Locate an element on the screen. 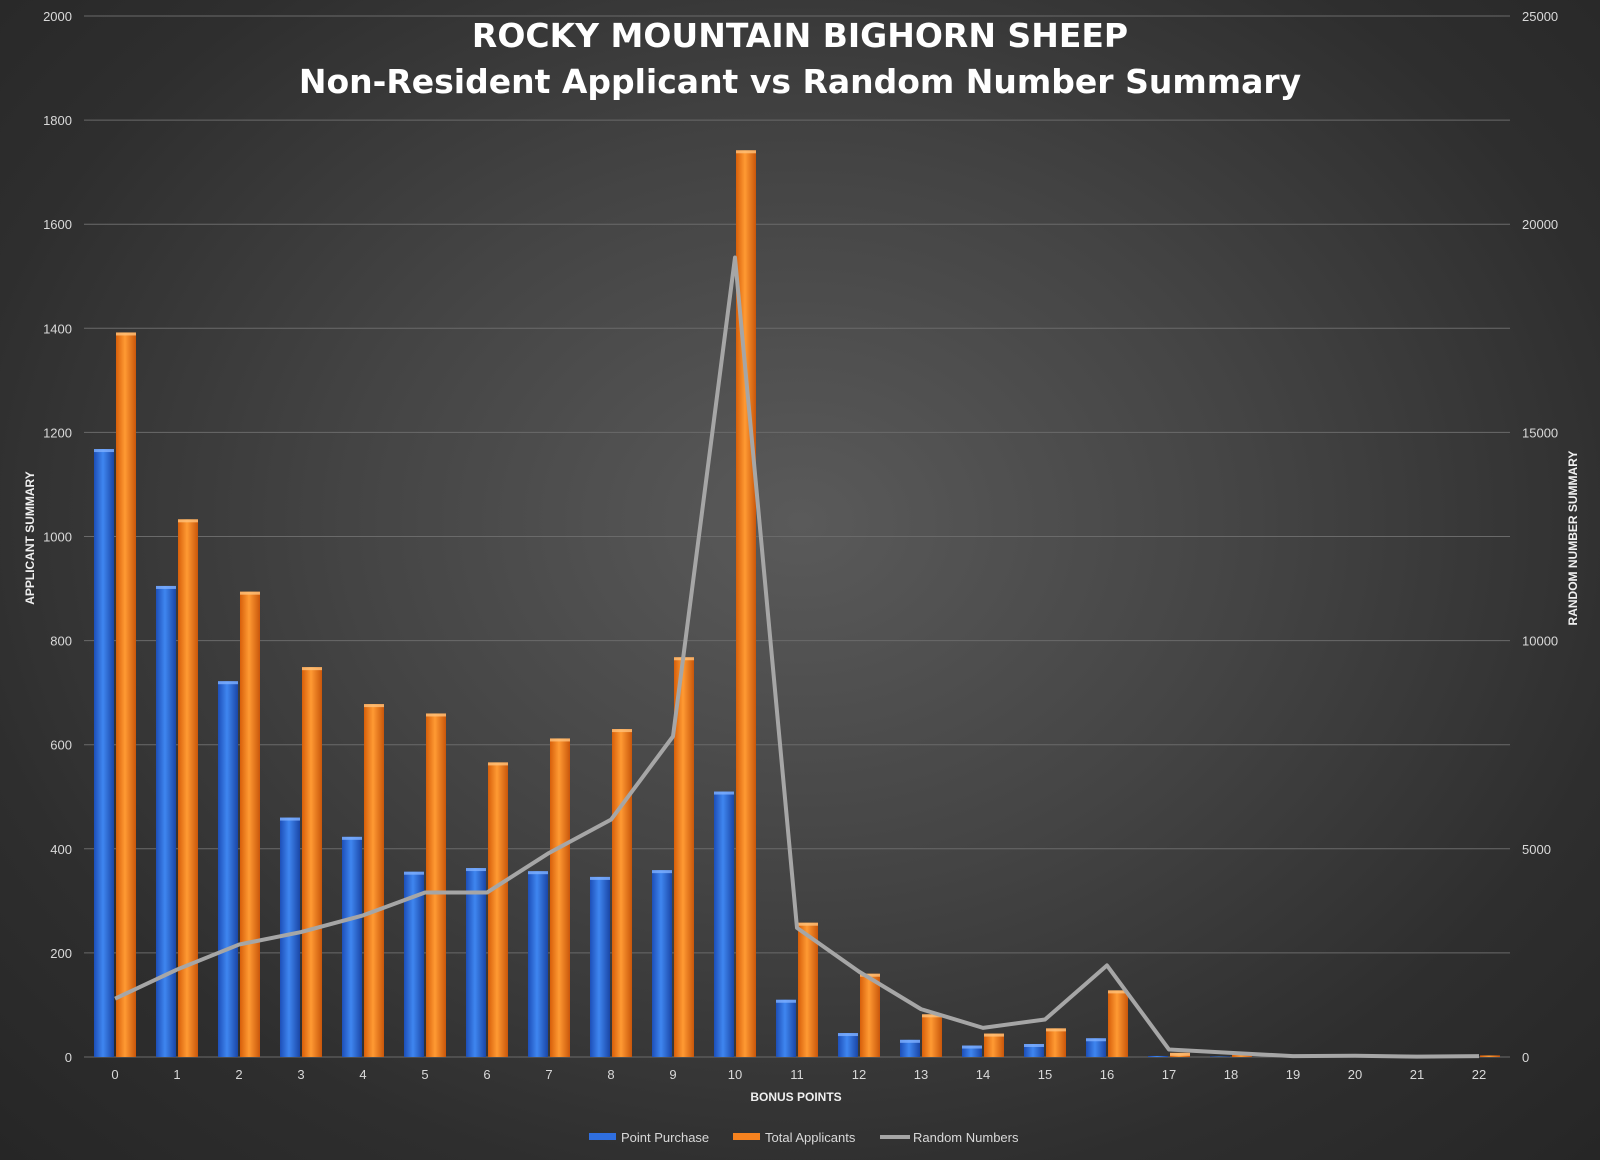 The height and width of the screenshot is (1160, 1600). x-tick-label: 13 is located at coordinates (921, 1074).